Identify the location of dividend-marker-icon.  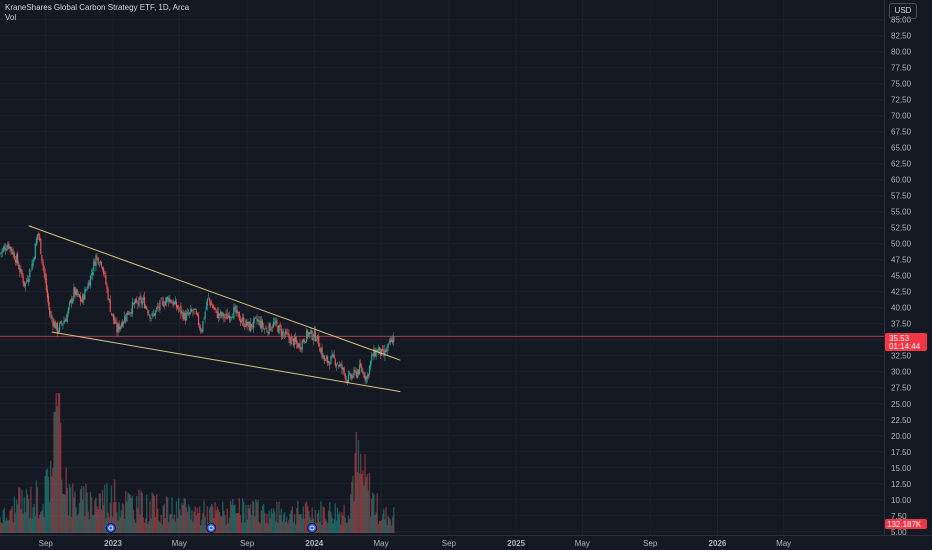
(312, 528).